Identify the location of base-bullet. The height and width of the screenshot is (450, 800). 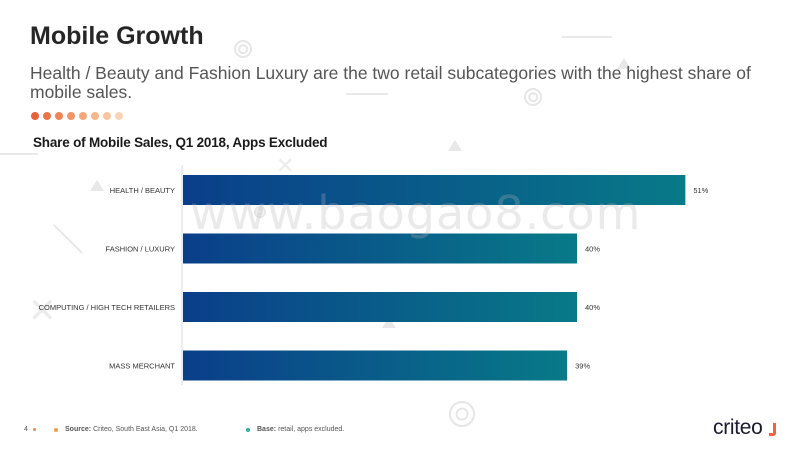
(248, 429).